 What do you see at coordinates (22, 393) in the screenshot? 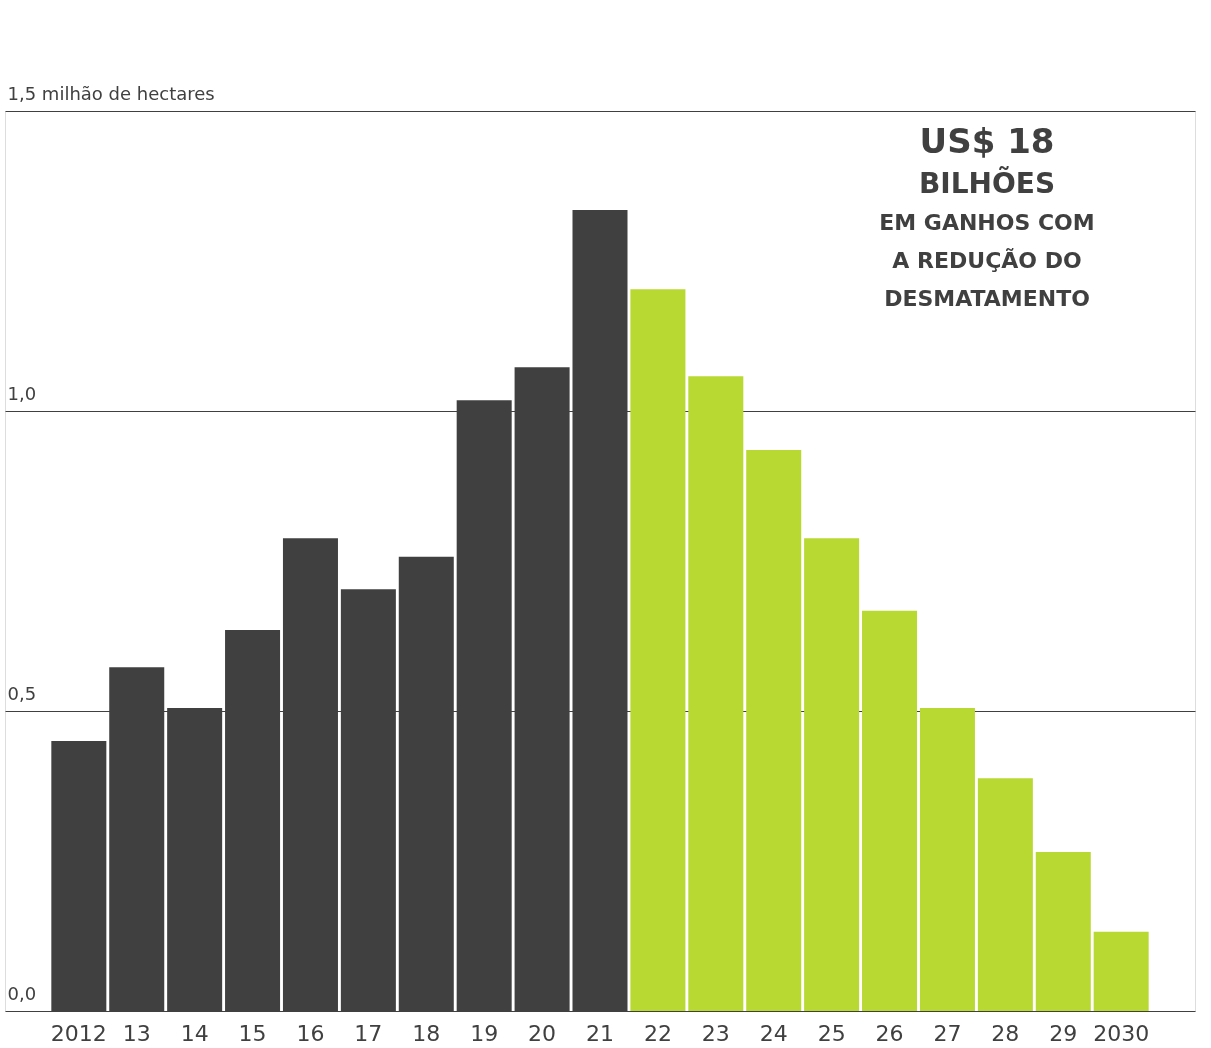
I see `y-tick-label: 1,0` at bounding box center [22, 393].